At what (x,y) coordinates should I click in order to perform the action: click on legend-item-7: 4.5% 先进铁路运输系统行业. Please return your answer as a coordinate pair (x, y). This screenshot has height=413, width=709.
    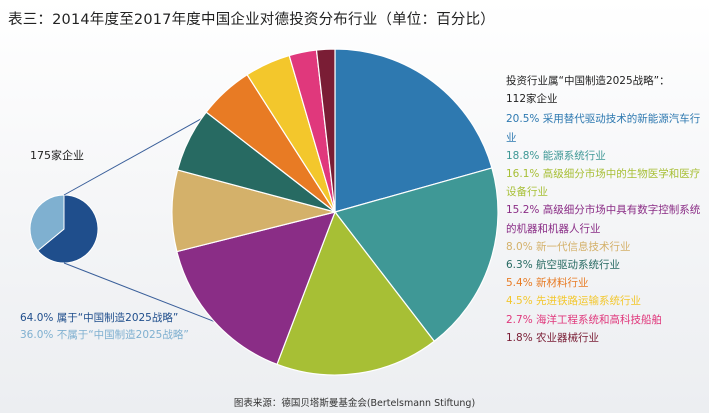
    Looking at the image, I should click on (606, 301).